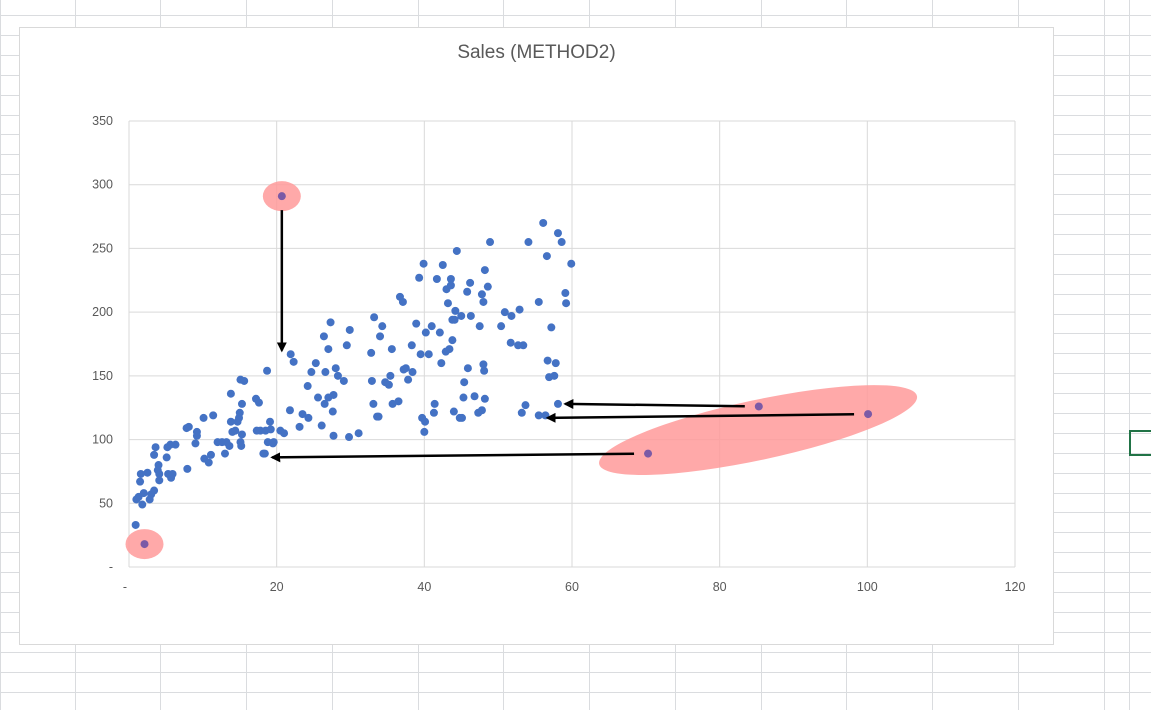  I want to click on x-tick-label: 60, so click(572, 587).